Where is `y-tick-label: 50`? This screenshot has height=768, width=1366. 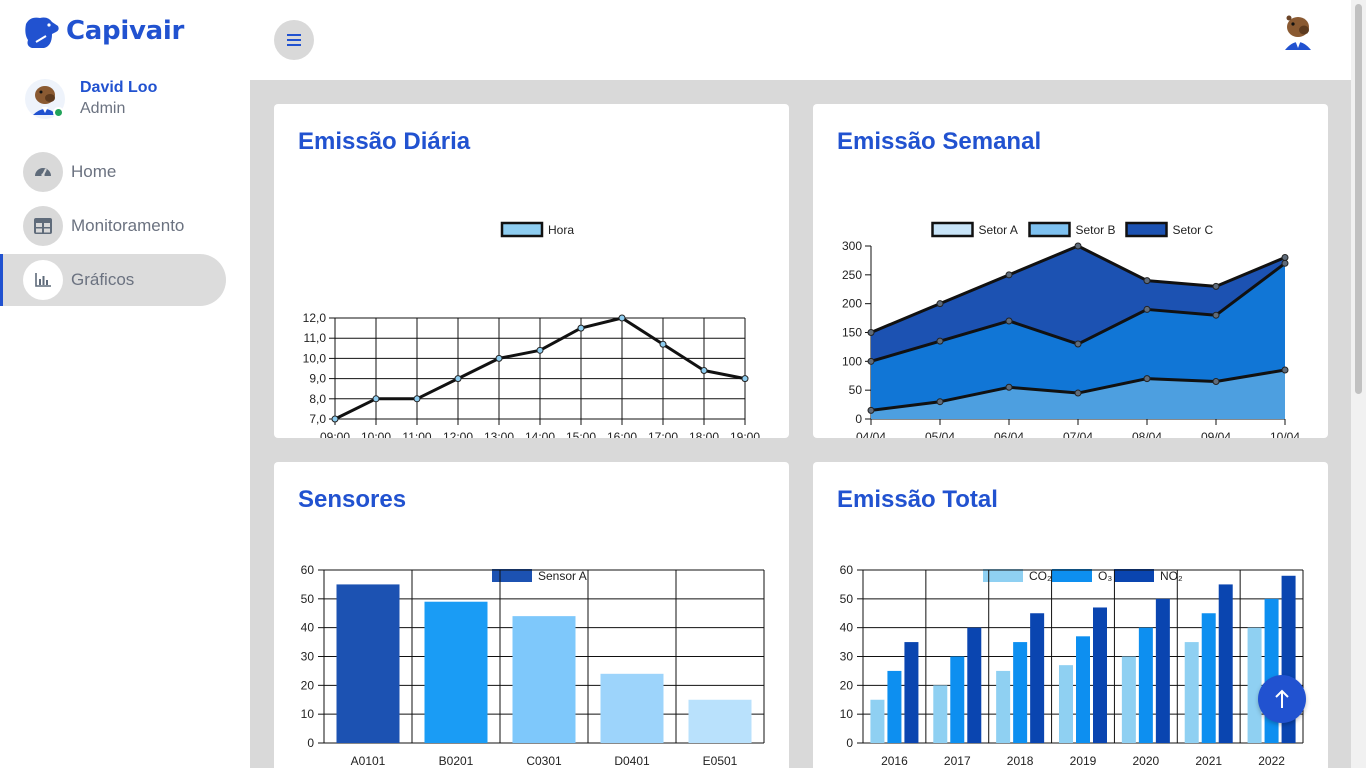 y-tick-label: 50 is located at coordinates (308, 599).